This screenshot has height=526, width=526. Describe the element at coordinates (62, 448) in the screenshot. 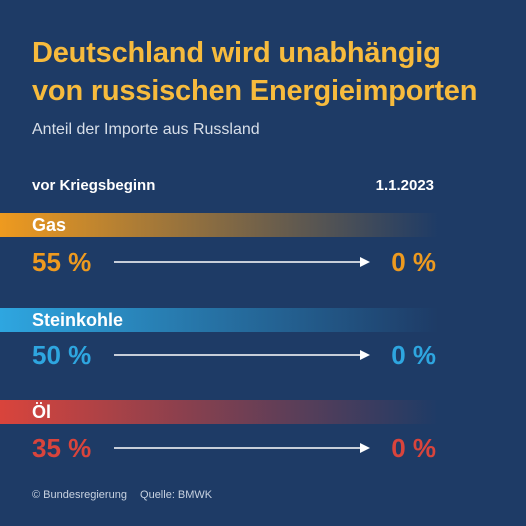

I see `value-before: 35 %` at that location.